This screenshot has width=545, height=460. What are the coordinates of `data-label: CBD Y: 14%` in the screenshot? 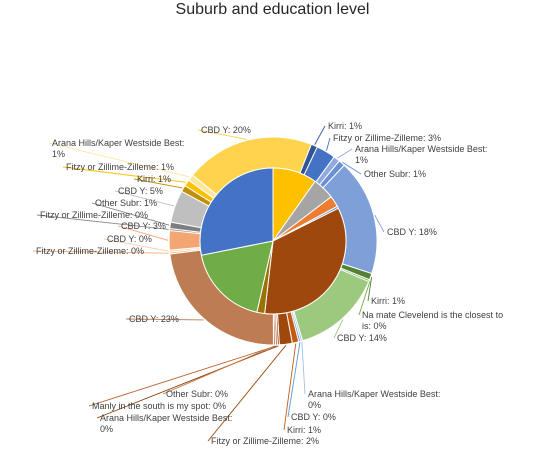 It's located at (362, 338).